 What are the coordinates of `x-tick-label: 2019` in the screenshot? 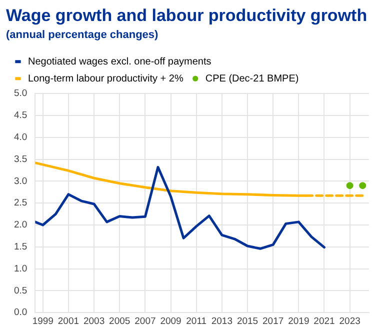 It's located at (299, 321).